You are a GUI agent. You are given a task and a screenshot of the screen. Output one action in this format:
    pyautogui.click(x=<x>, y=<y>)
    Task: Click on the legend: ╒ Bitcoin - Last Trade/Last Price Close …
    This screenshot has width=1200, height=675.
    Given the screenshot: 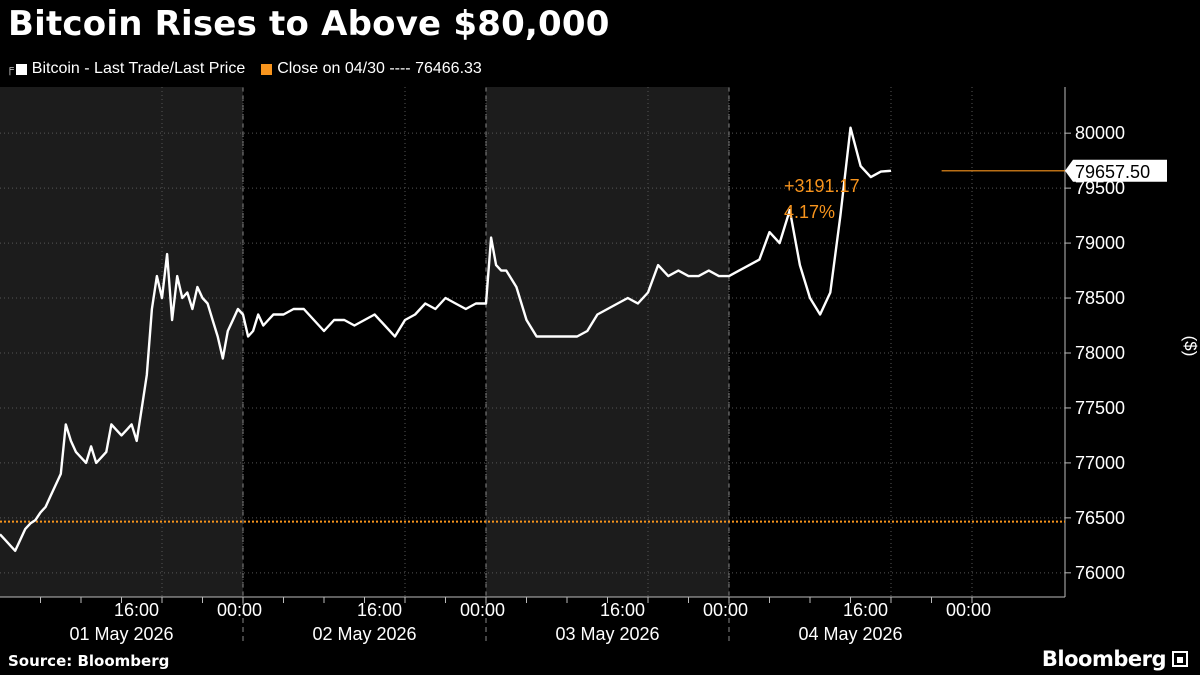 What is the action you would take?
    pyautogui.click(x=252, y=69)
    